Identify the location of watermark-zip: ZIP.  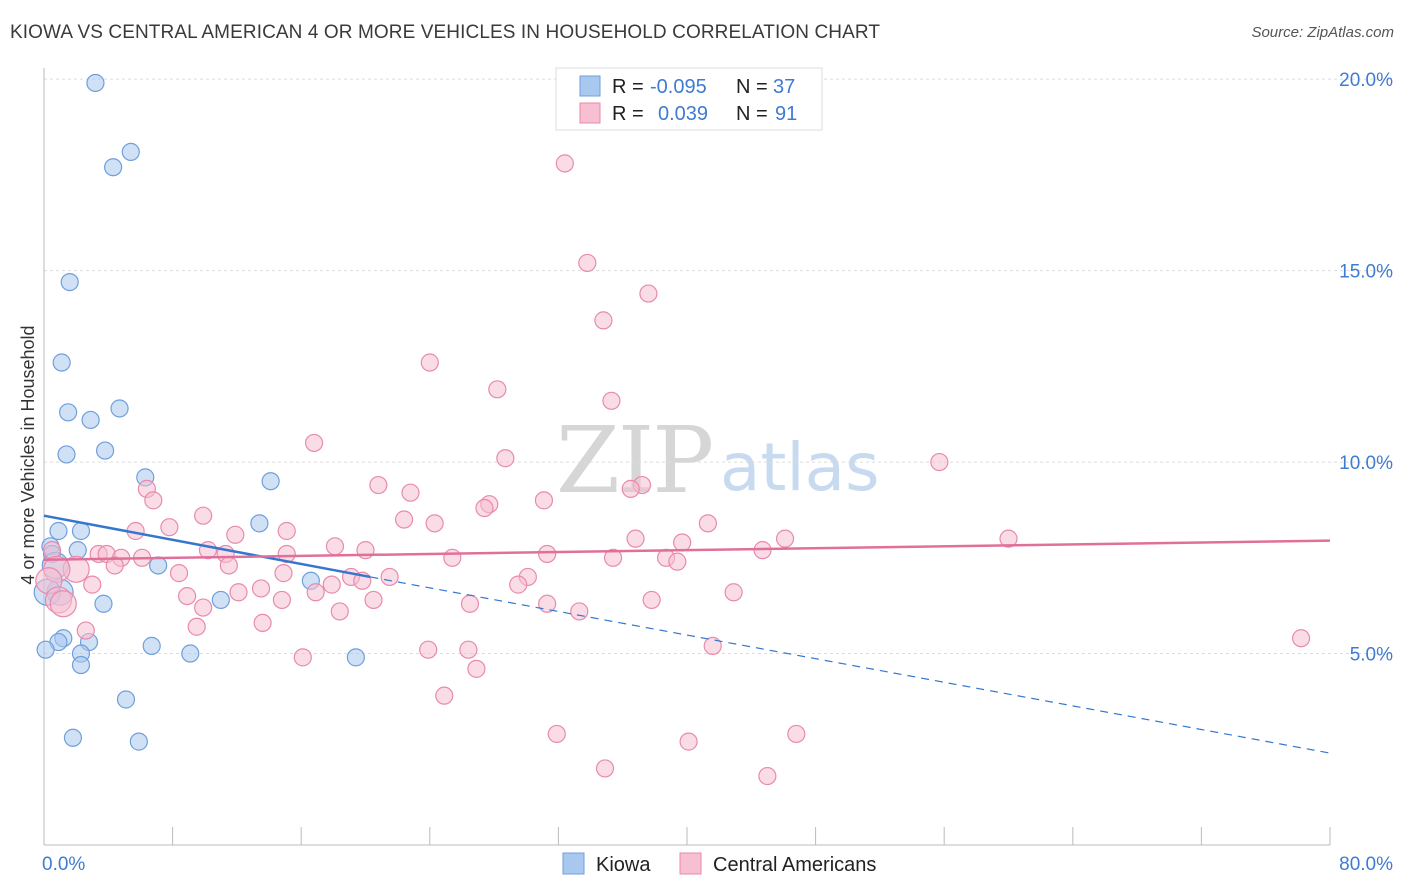
(634, 460).